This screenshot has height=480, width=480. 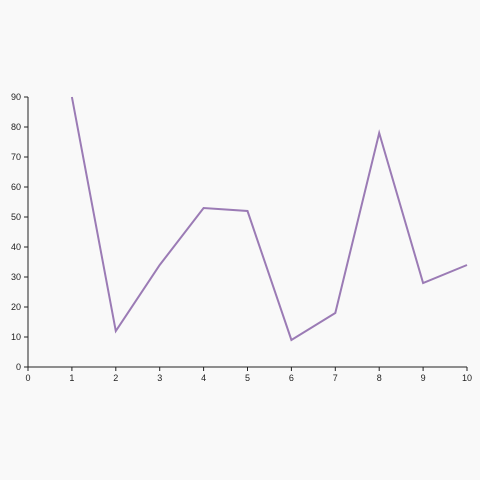 I want to click on y-tick-label: 0, so click(x=18, y=367).